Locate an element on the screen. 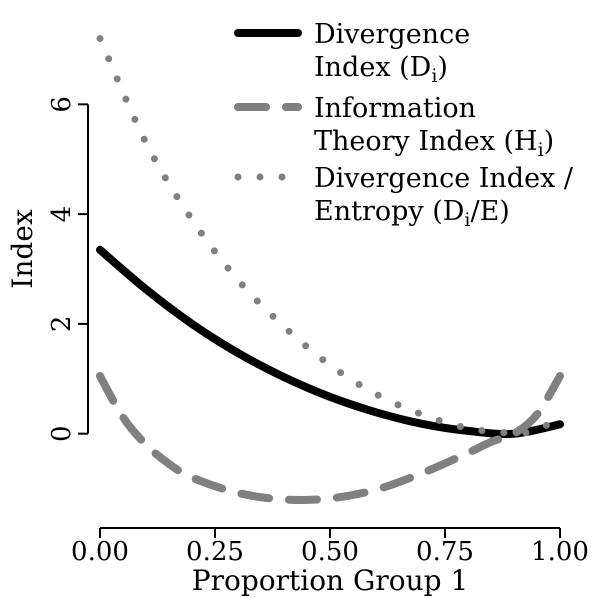 The image size is (598, 598). y-tick-label: 0 is located at coordinates (62, 433).